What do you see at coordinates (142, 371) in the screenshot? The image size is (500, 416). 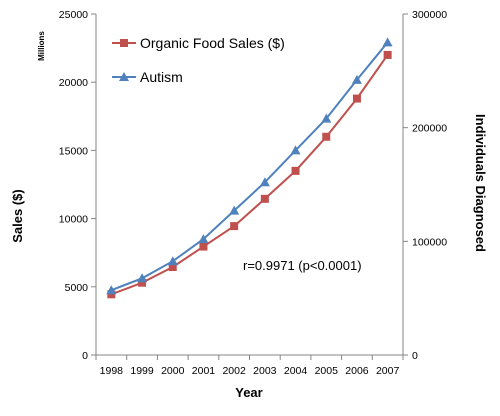 I see `x-tick-label: 1999` at bounding box center [142, 371].